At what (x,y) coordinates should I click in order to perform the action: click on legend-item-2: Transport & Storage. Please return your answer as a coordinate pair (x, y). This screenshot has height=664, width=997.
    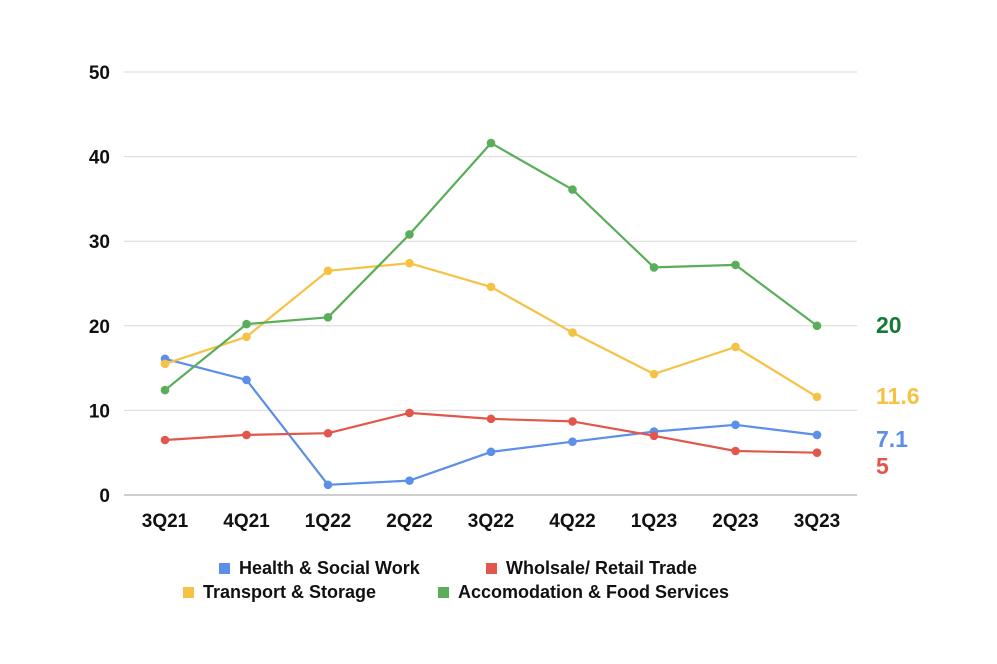
    Looking at the image, I should click on (279, 592).